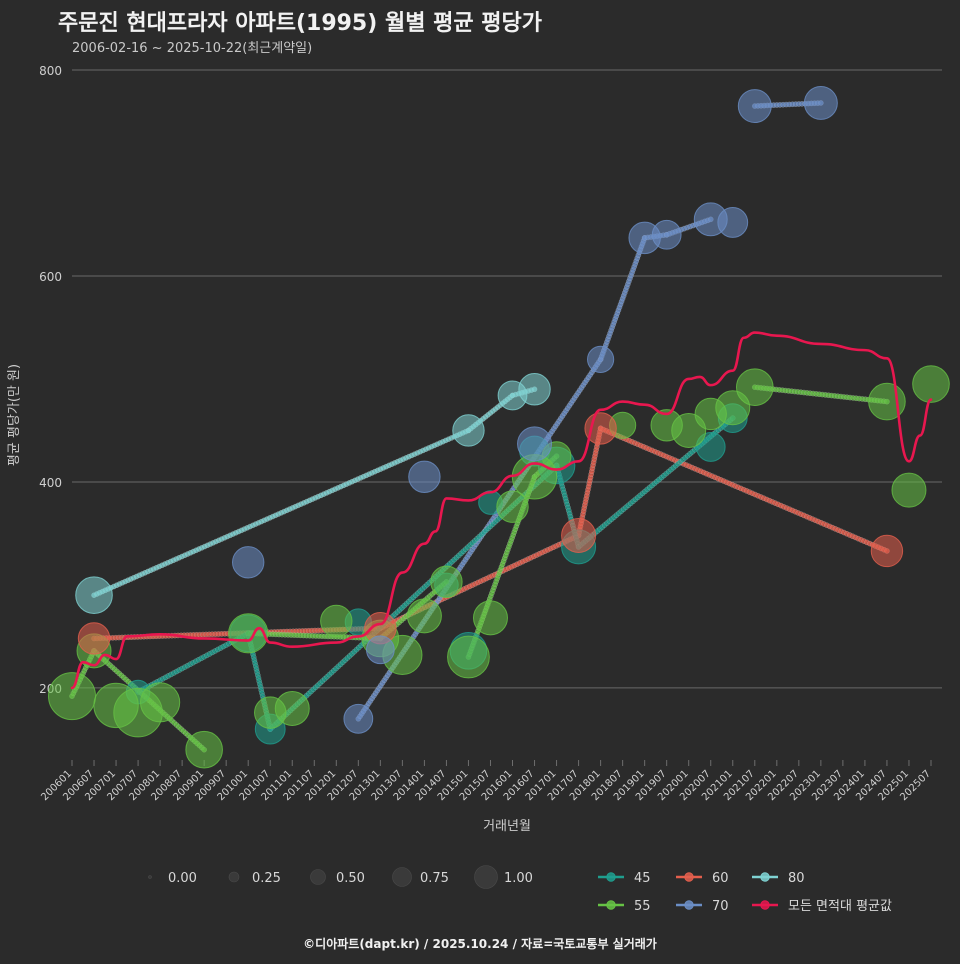 The height and width of the screenshot is (964, 960). I want to click on size-legend: 0.00 0.25 0.50 0.75 1.00, so click(340, 877).